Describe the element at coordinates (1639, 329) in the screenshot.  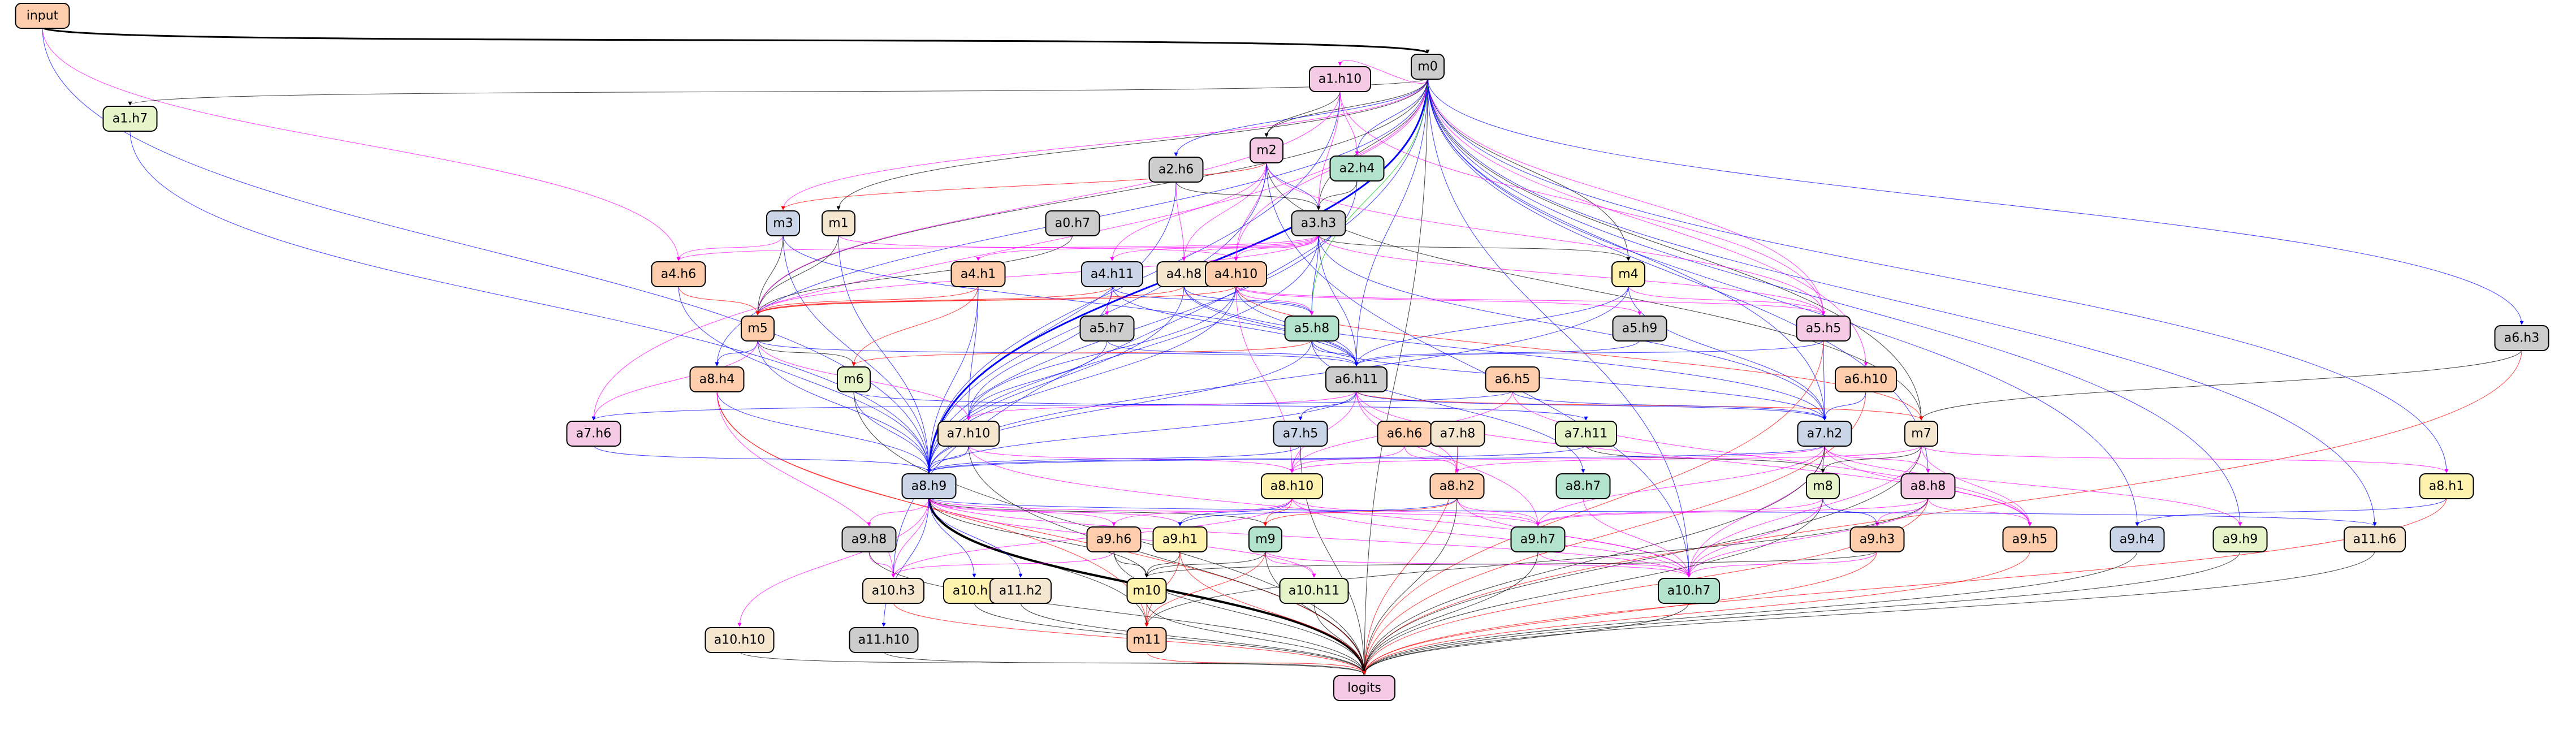
I see `node-a5-h9: a5.h9` at that location.